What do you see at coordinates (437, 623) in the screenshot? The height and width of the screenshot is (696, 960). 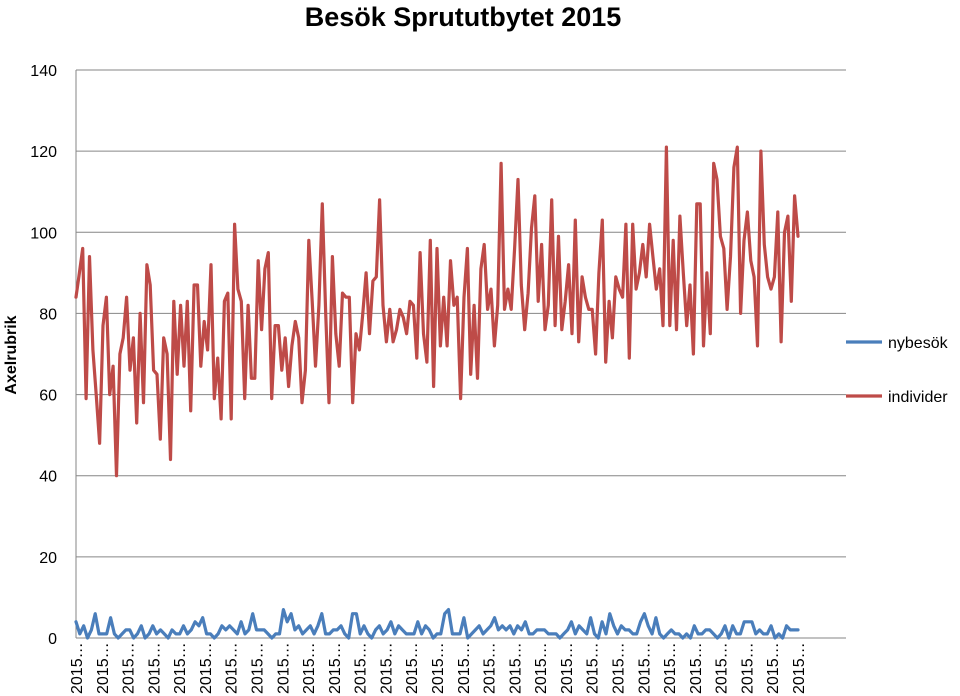 I see `series-line-nybesök` at bounding box center [437, 623].